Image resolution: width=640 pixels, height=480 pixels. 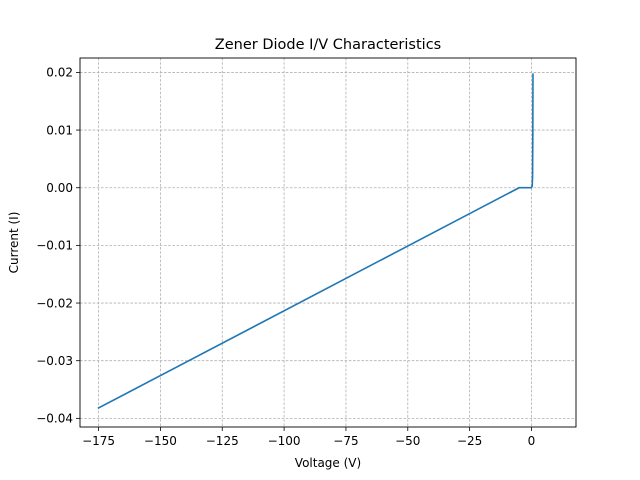 What do you see at coordinates (59, 188) in the screenshot?
I see `y-tick-label: 0.00` at bounding box center [59, 188].